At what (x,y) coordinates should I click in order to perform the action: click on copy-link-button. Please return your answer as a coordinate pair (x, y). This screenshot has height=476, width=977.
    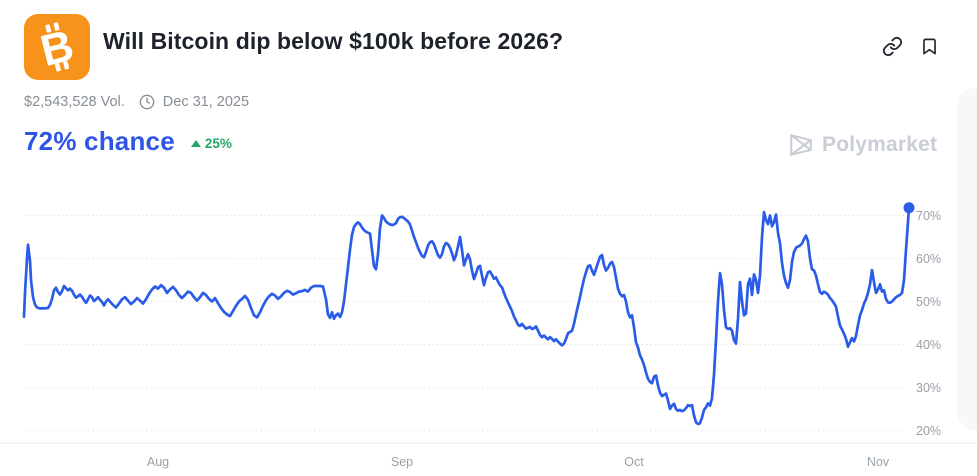
    Looking at the image, I should click on (892, 47).